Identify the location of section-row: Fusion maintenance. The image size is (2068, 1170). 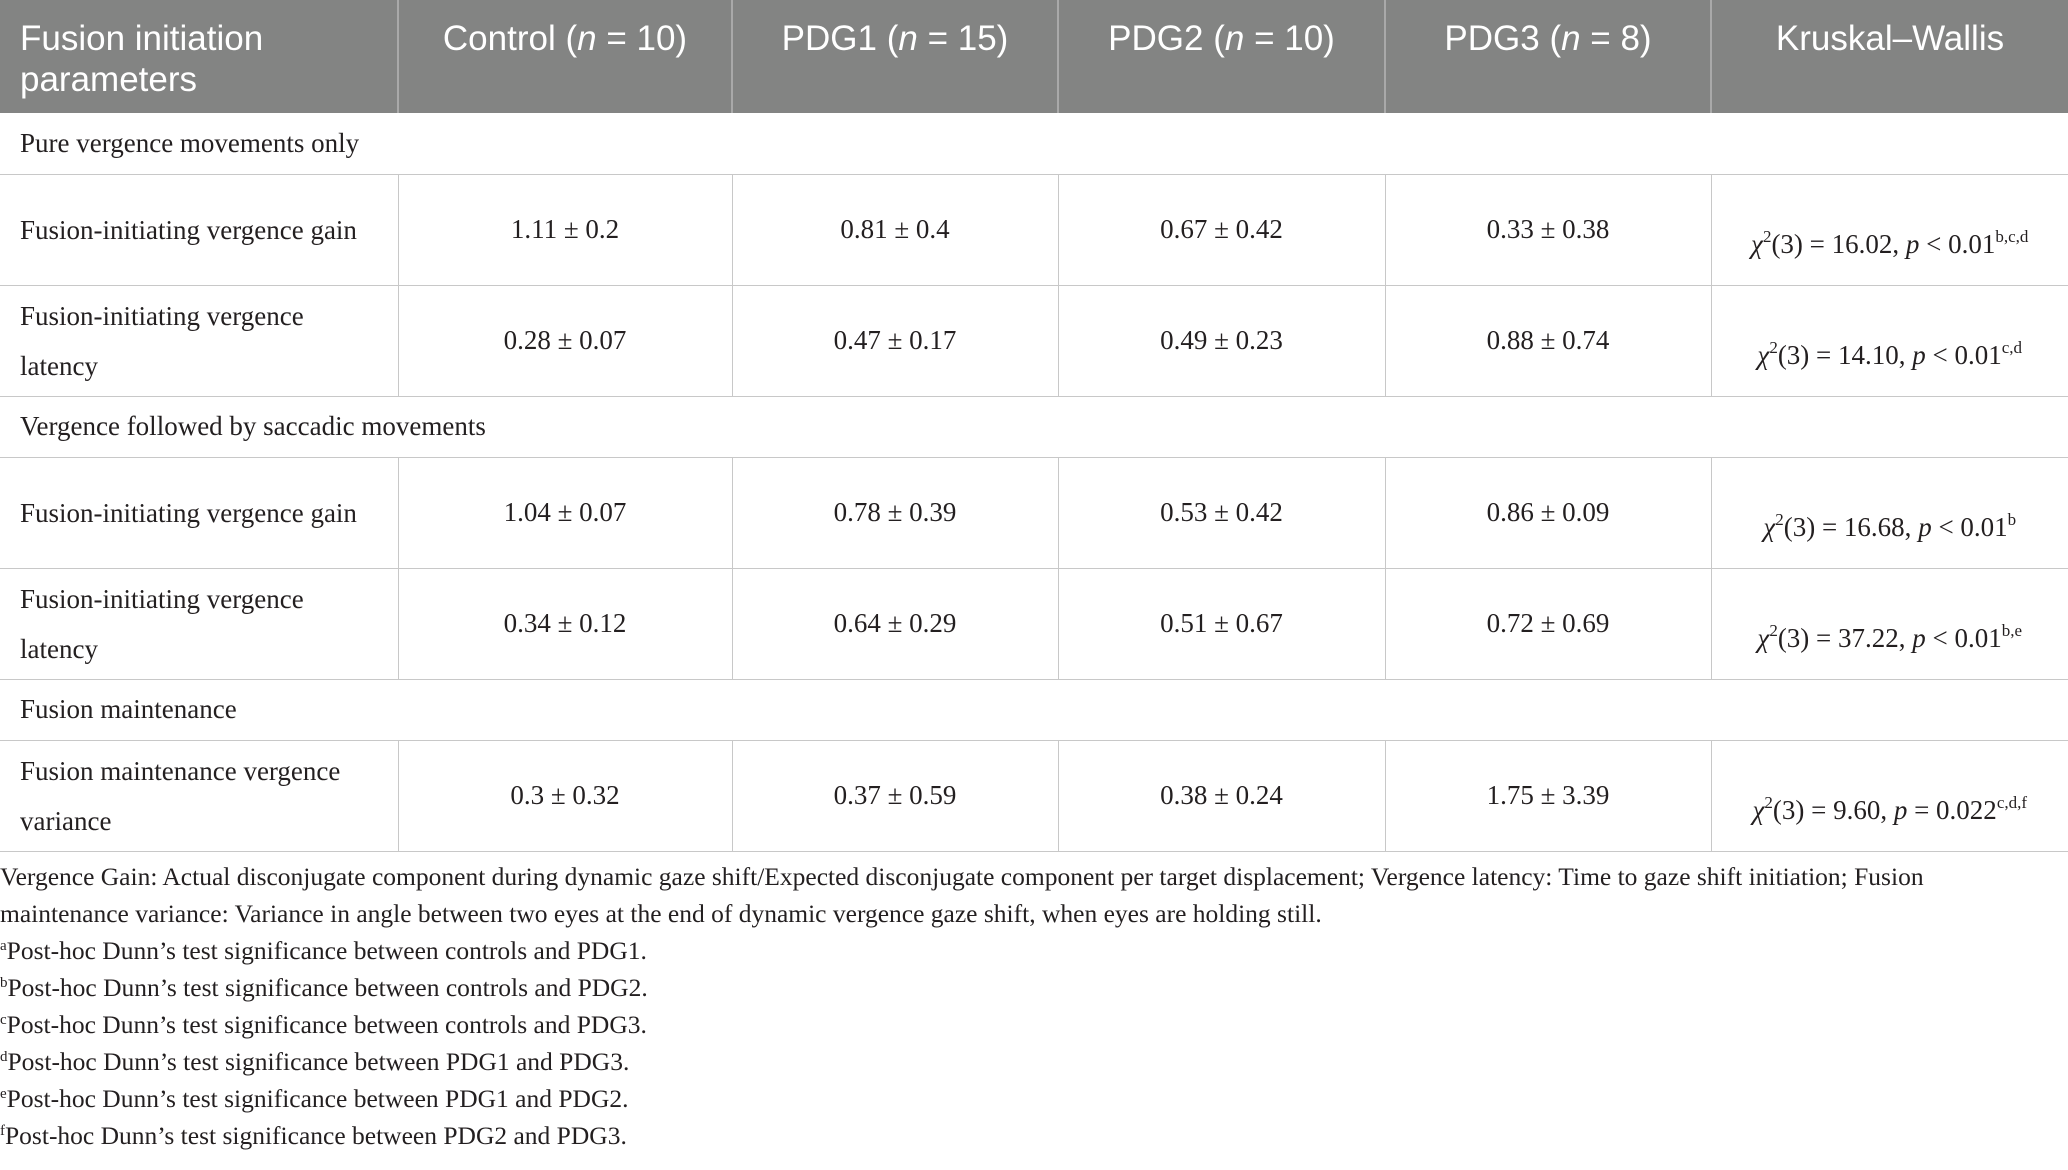
(1034, 710).